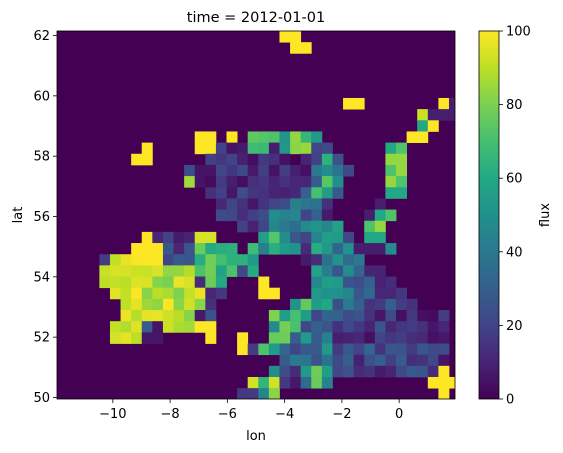 The width and height of the screenshot is (563, 453). Describe the element at coordinates (510, 400) in the screenshot. I see `colorbar-tick-label: 0` at that location.